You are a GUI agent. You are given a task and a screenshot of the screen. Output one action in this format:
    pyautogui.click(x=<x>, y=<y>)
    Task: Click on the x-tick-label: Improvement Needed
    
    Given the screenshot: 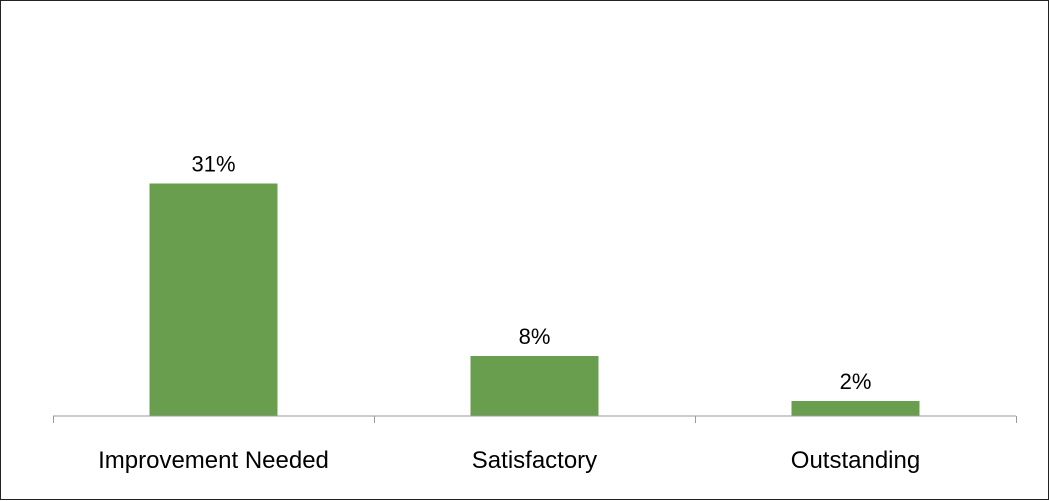 What is the action you would take?
    pyautogui.click(x=213, y=460)
    